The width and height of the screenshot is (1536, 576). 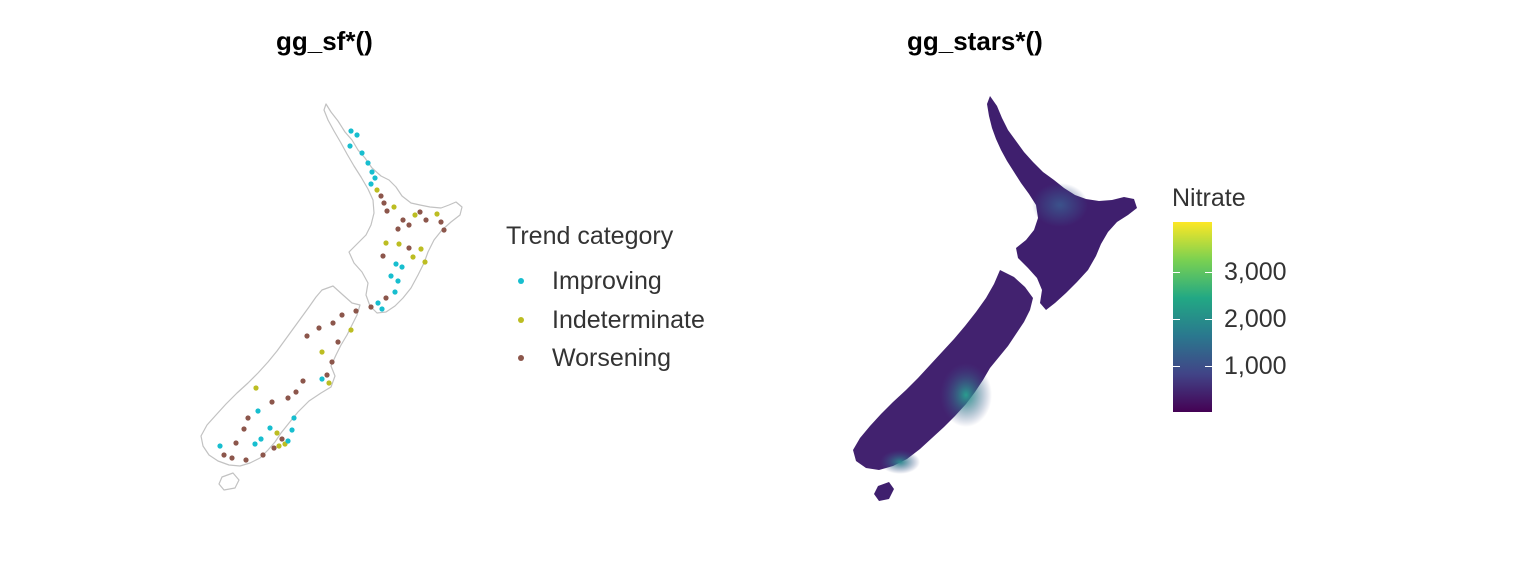 What do you see at coordinates (280, 376) in the screenshot?
I see `south-island-outline` at bounding box center [280, 376].